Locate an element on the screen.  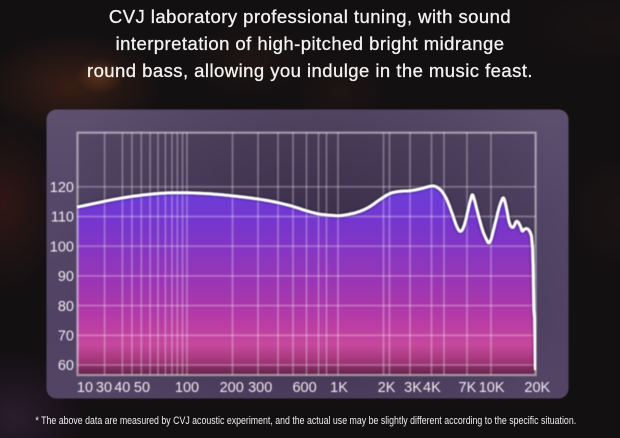
svg-text: 200 is located at coordinates (232, 388).